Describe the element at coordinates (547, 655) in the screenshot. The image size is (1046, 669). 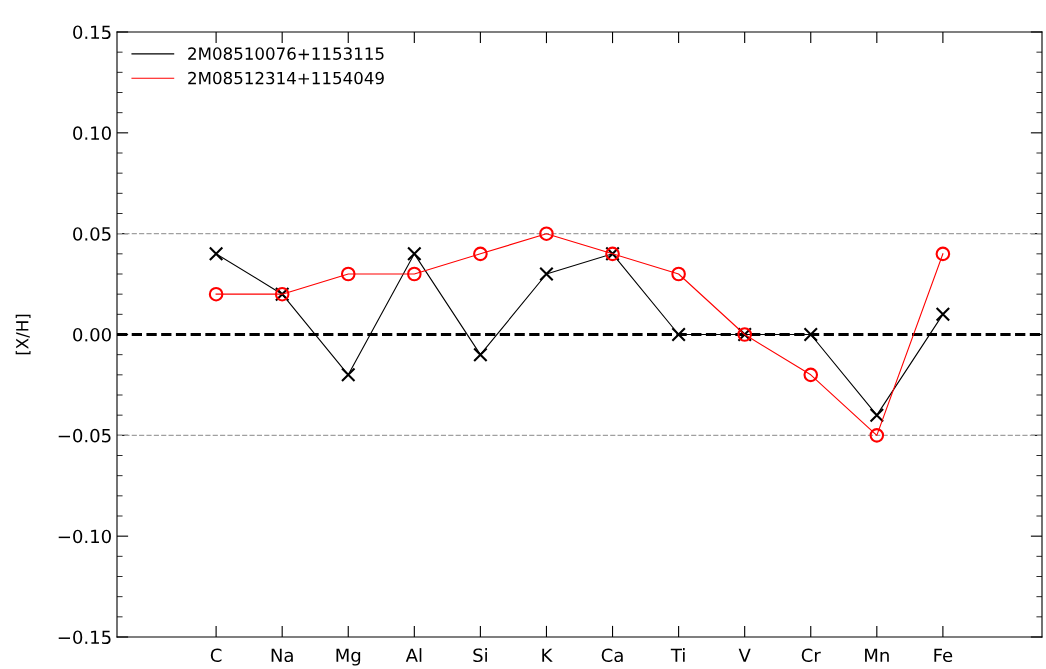
I see `x-tick-label: K` at that location.